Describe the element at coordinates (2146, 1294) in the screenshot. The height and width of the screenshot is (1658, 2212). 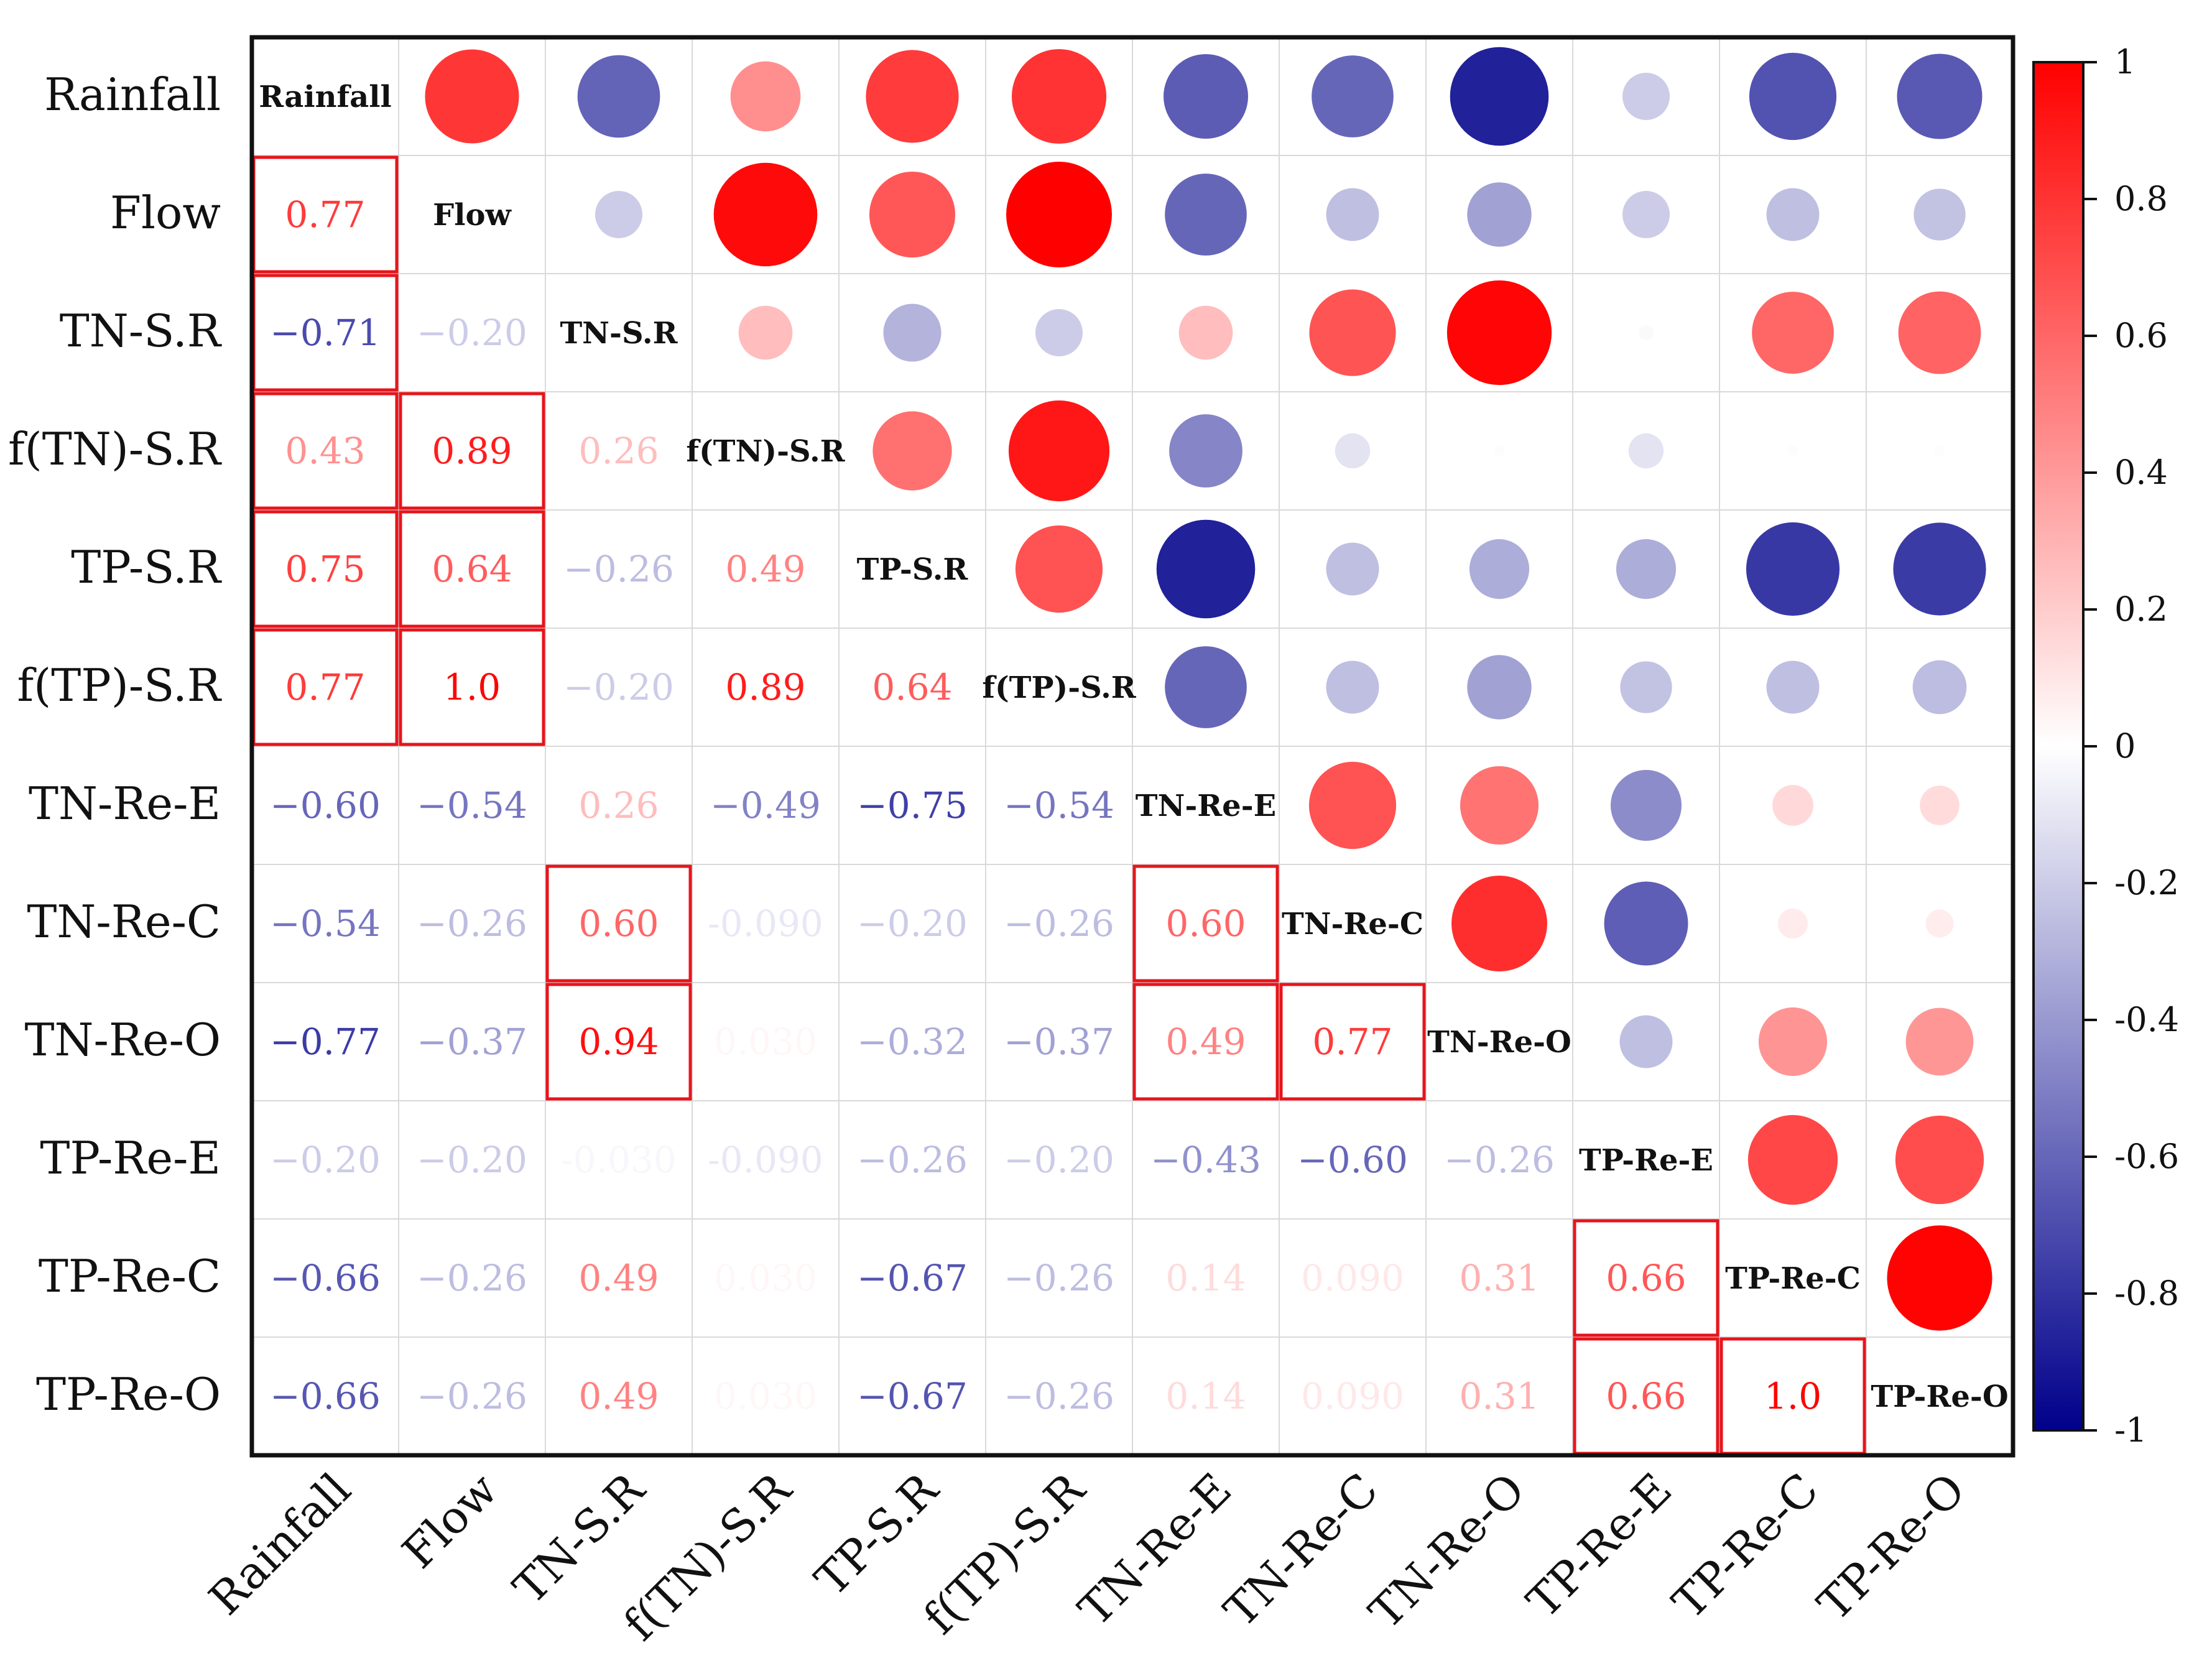
I see `colorbar-tick-label: -0.8` at that location.